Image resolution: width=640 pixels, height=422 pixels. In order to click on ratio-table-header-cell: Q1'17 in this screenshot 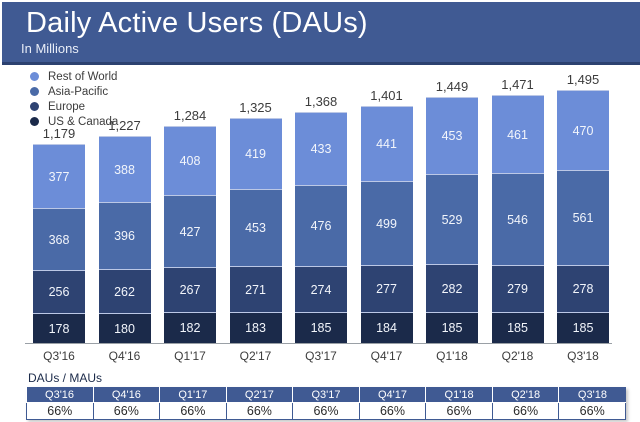, I will do `click(193, 395)`.